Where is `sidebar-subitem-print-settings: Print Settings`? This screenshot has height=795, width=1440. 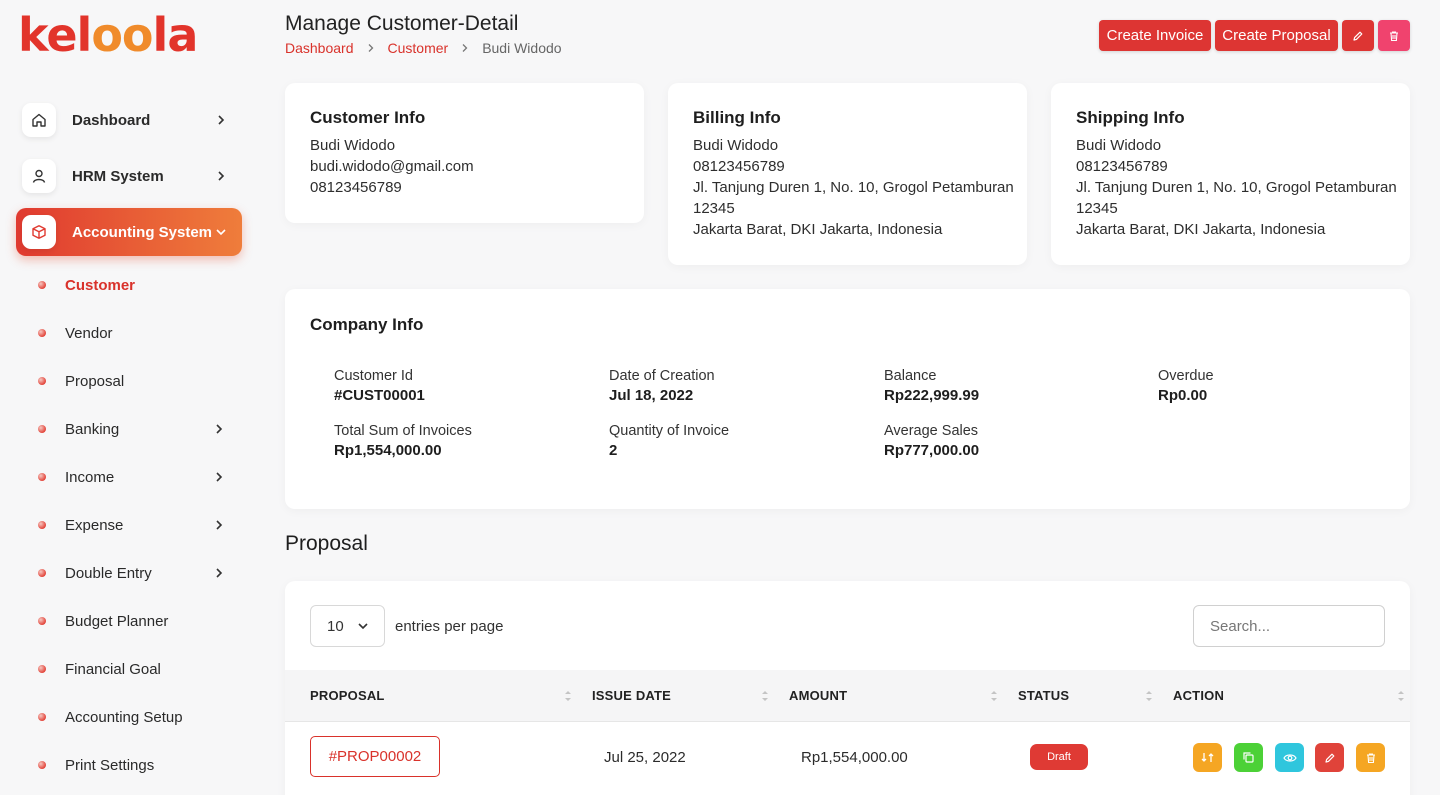 sidebar-subitem-print-settings: Print Settings is located at coordinates (138, 765).